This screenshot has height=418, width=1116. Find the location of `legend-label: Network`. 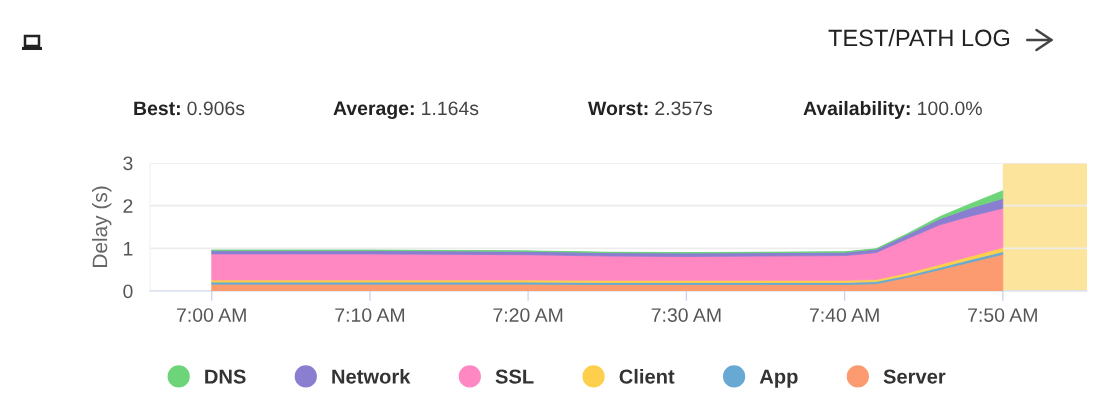

legend-label: Network is located at coordinates (371, 376).